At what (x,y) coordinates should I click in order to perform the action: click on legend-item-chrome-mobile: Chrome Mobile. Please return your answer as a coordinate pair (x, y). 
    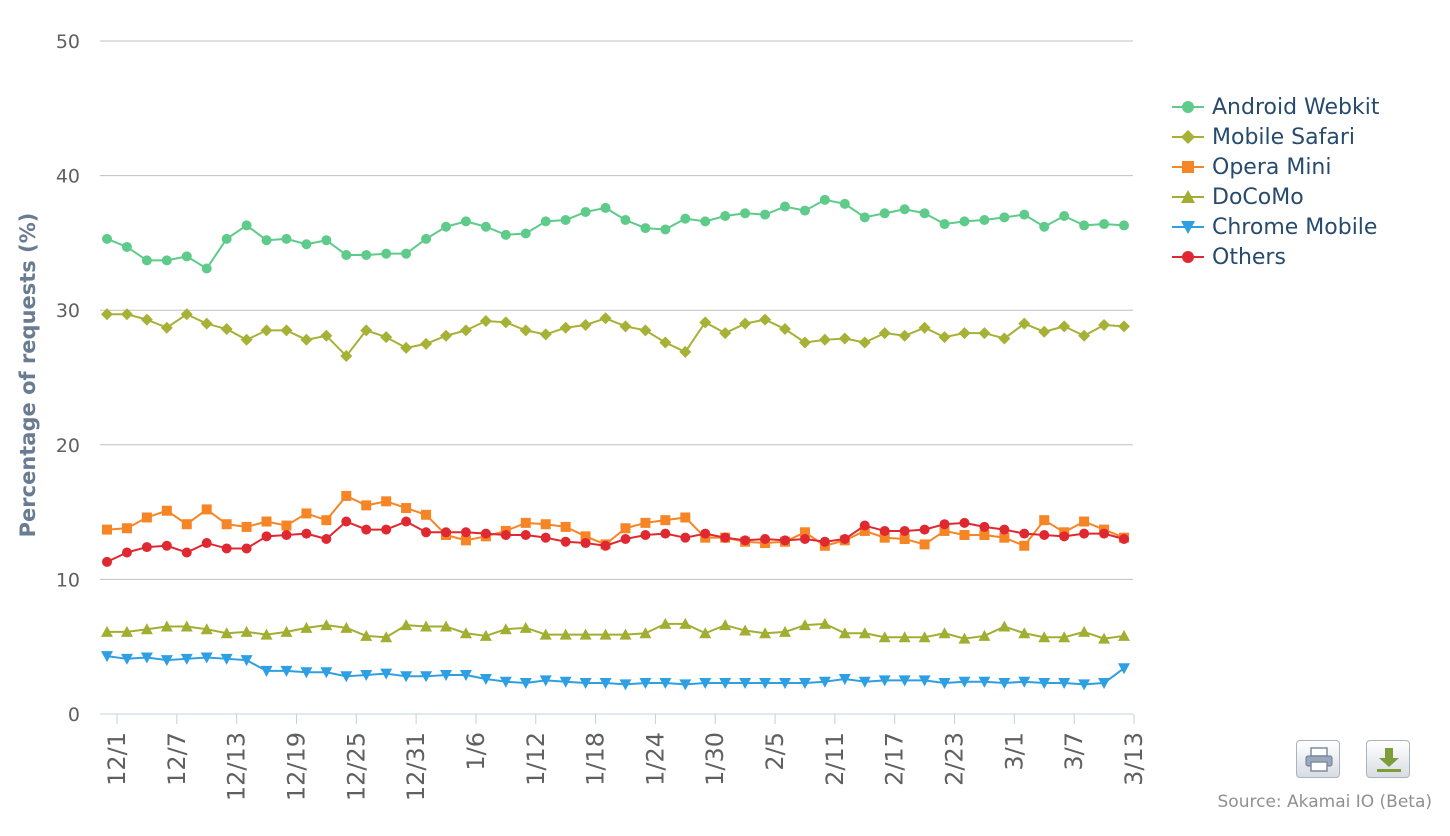
    Looking at the image, I should click on (1275, 227).